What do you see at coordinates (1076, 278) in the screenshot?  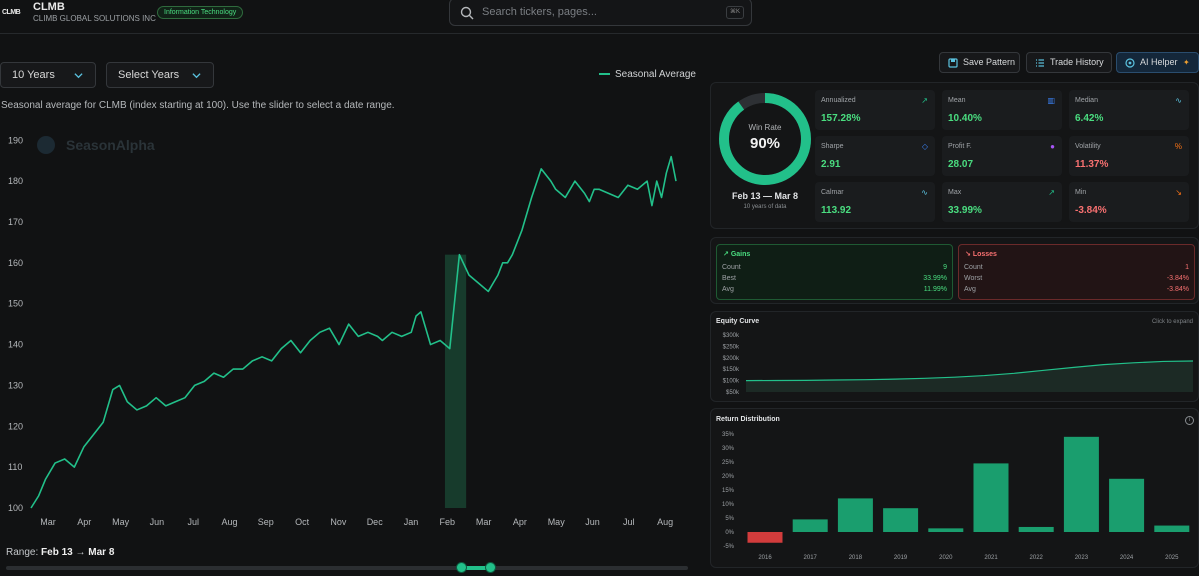 I see `losses-worst-row: Worst -3.84%` at bounding box center [1076, 278].